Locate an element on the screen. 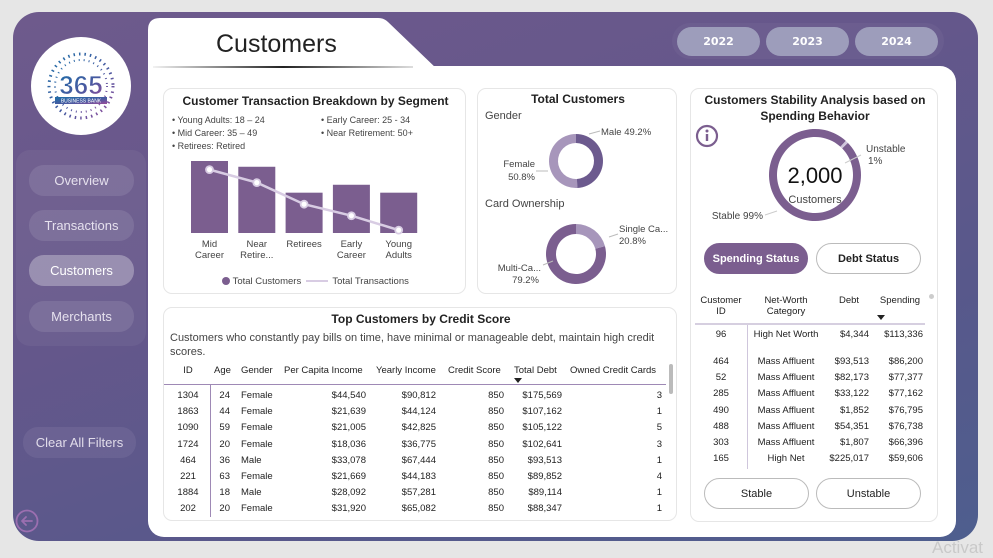 This screenshot has width=993, height=558. card-slice-single-ca- is located at coordinates (590, 236).